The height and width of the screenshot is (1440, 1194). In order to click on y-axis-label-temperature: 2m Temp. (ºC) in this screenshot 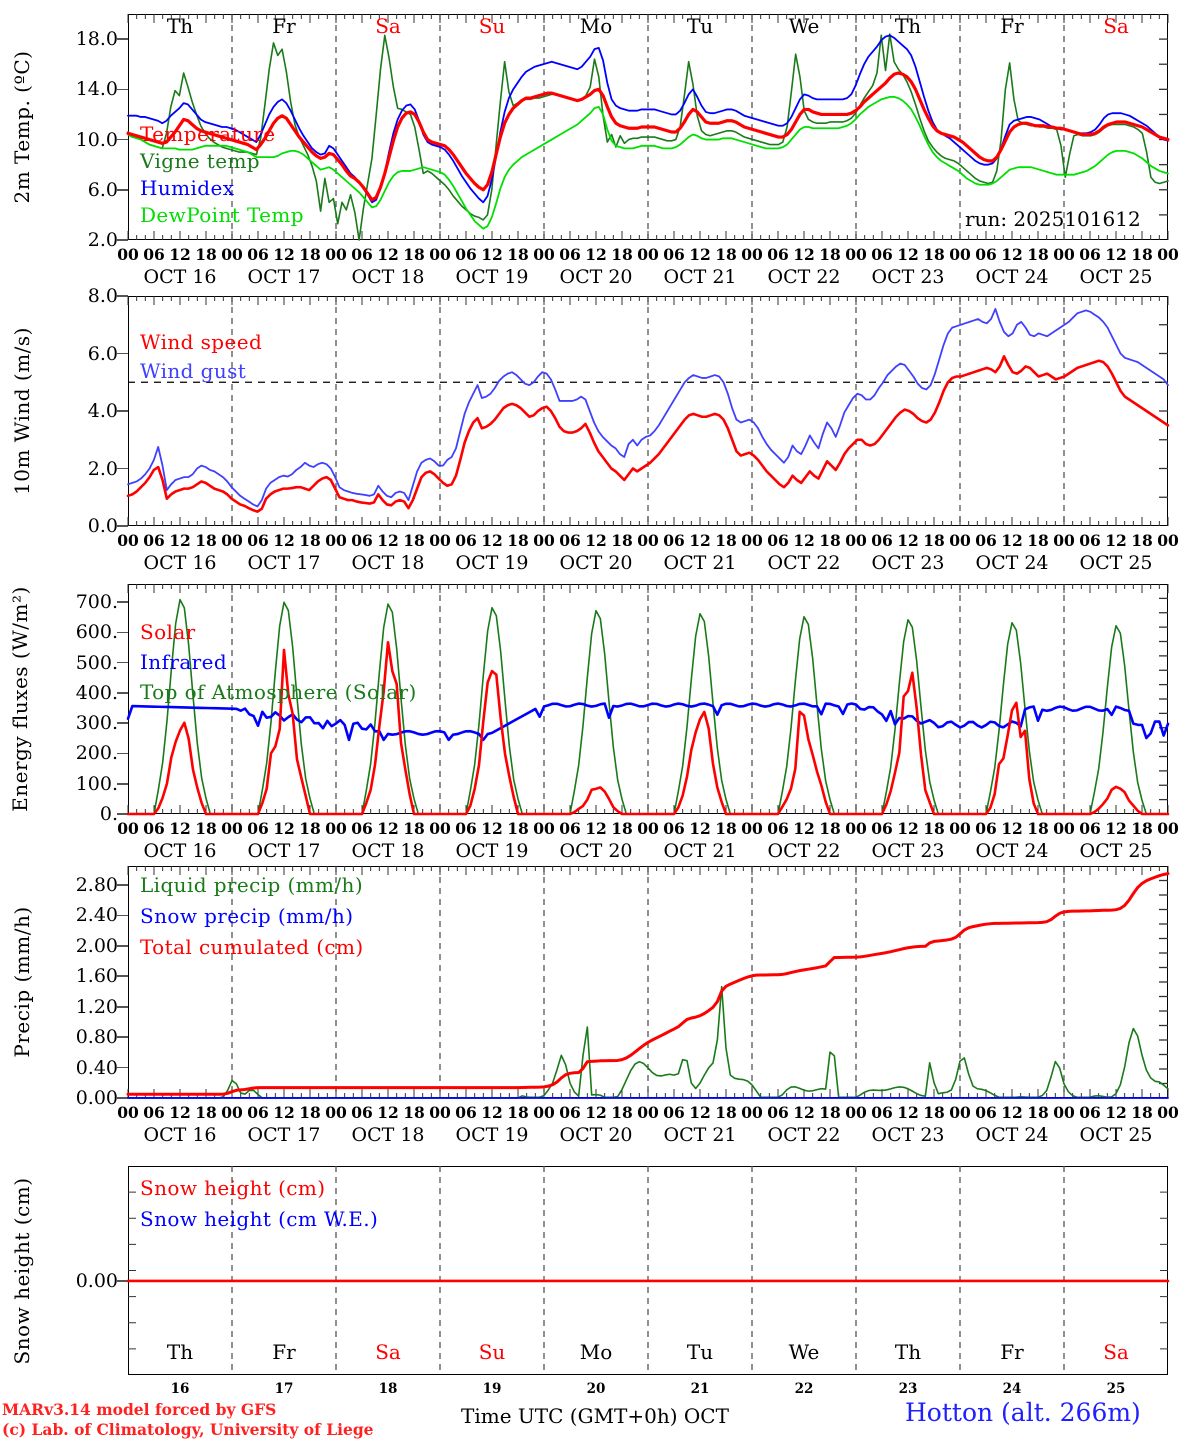, I will do `click(22, 127)`.